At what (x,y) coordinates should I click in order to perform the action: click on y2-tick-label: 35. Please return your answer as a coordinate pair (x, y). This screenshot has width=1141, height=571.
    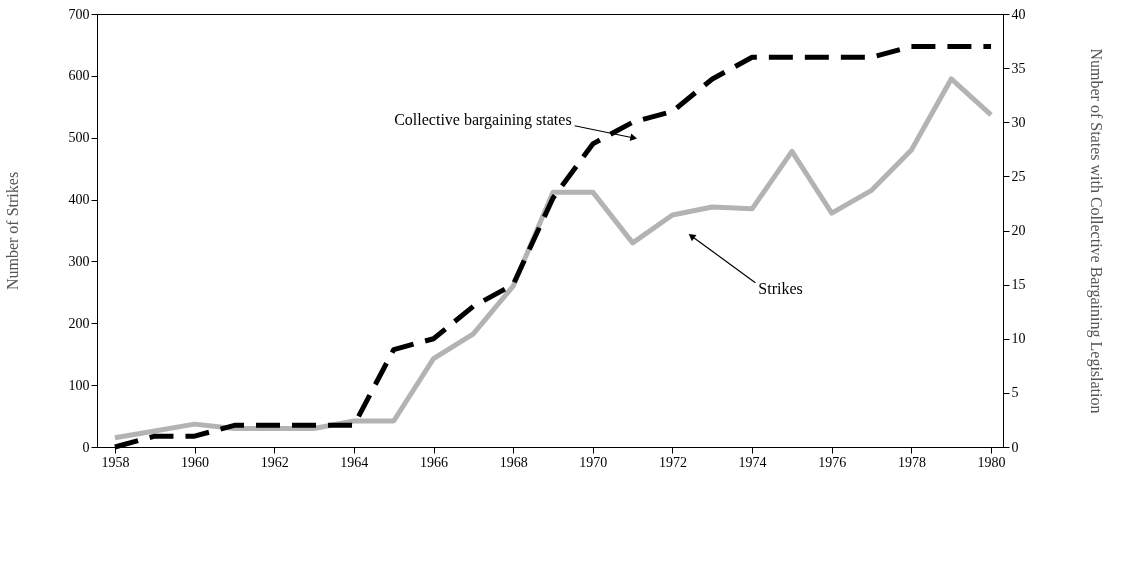
    Looking at the image, I should click on (1018, 68).